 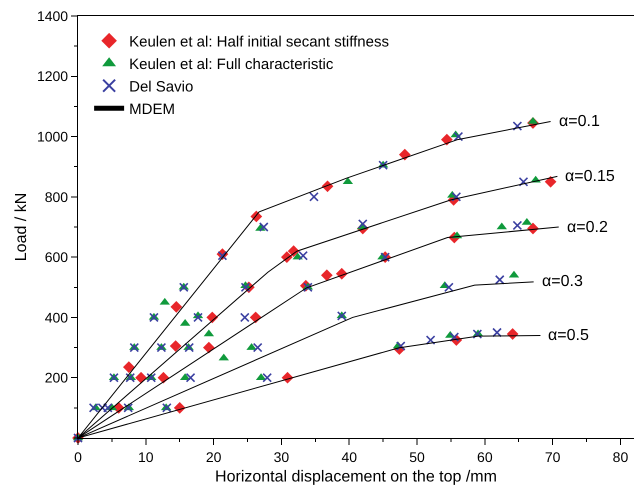 I want to click on legend-label: Del Savio, so click(x=161, y=87).